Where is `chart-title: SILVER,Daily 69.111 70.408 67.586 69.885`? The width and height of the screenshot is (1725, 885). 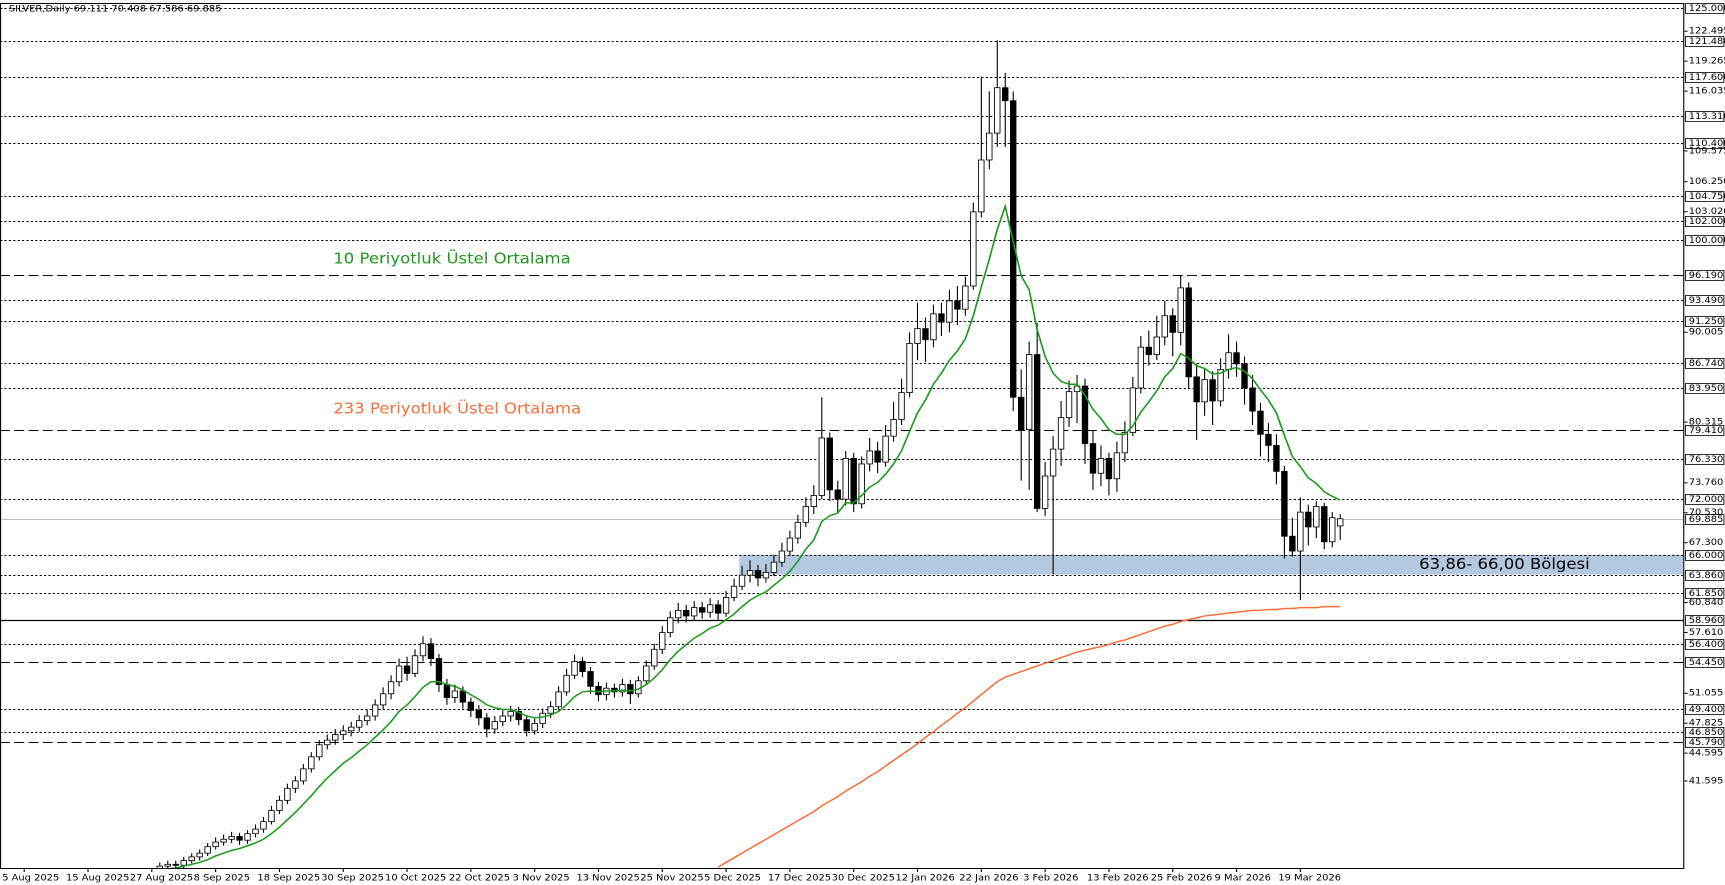 chart-title: SILVER,Daily 69.111 70.408 67.586 69.885 is located at coordinates (115, 9).